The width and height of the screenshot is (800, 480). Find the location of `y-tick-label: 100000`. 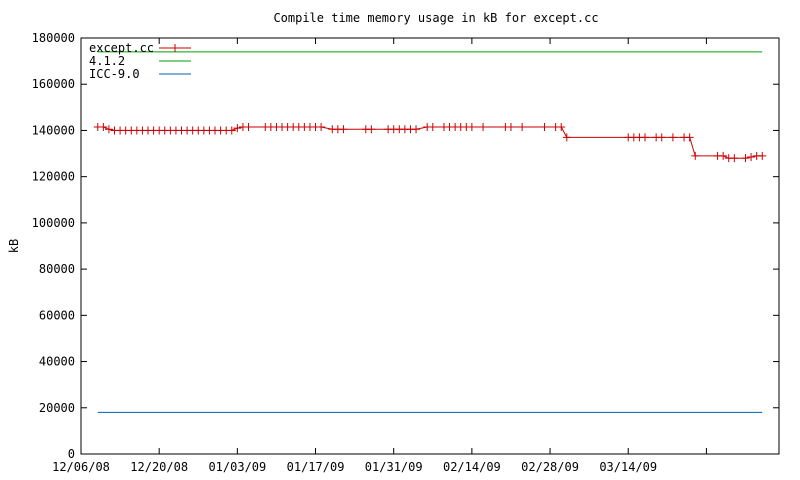

y-tick-label: 100000 is located at coordinates (53, 223).